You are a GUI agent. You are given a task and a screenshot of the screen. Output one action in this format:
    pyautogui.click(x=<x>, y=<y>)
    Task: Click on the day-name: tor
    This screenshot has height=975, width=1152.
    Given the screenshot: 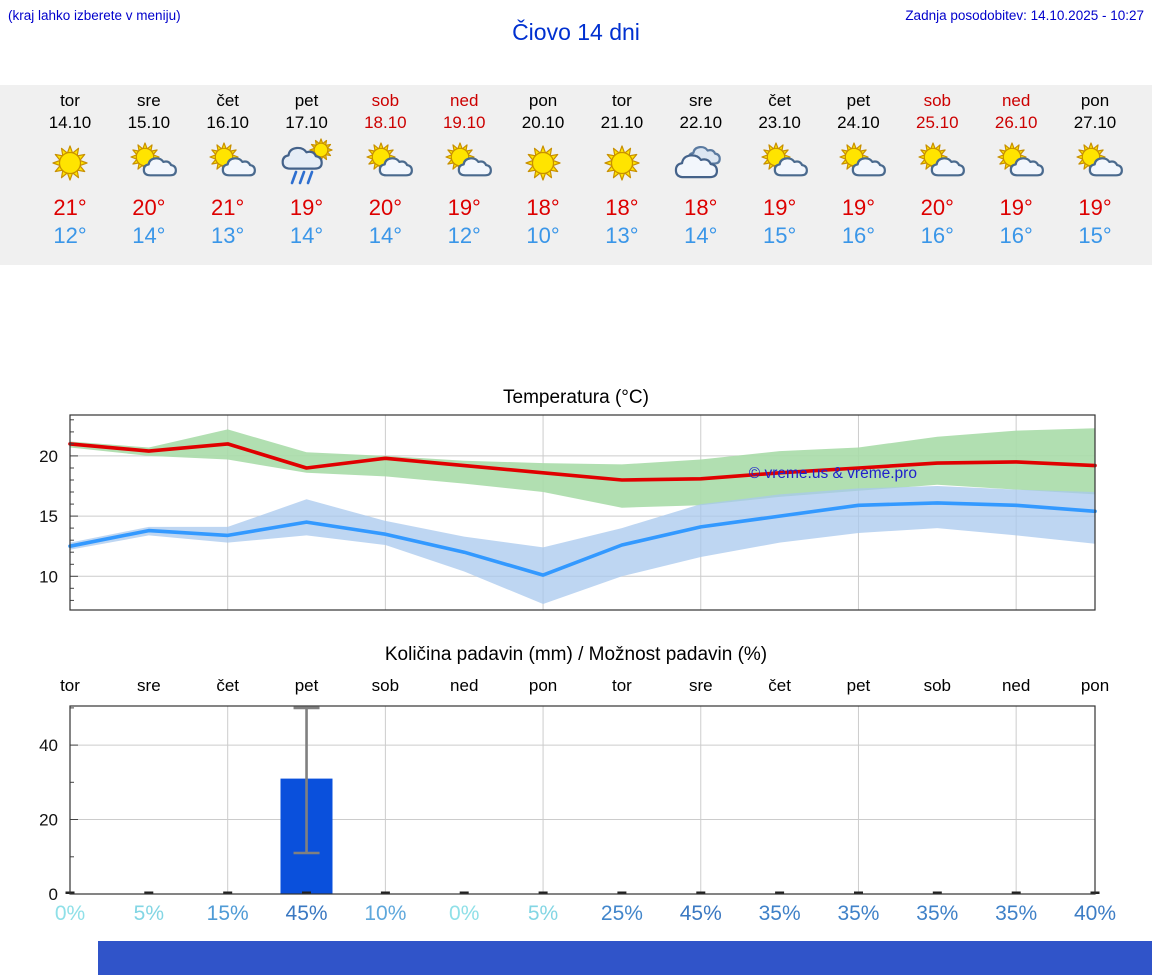 What is the action you would take?
    pyautogui.click(x=622, y=100)
    